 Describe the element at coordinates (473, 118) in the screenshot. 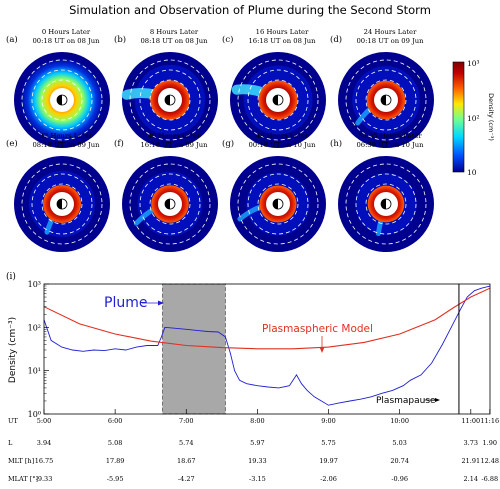

I see `colorbar-tick-mid: 10²` at that location.